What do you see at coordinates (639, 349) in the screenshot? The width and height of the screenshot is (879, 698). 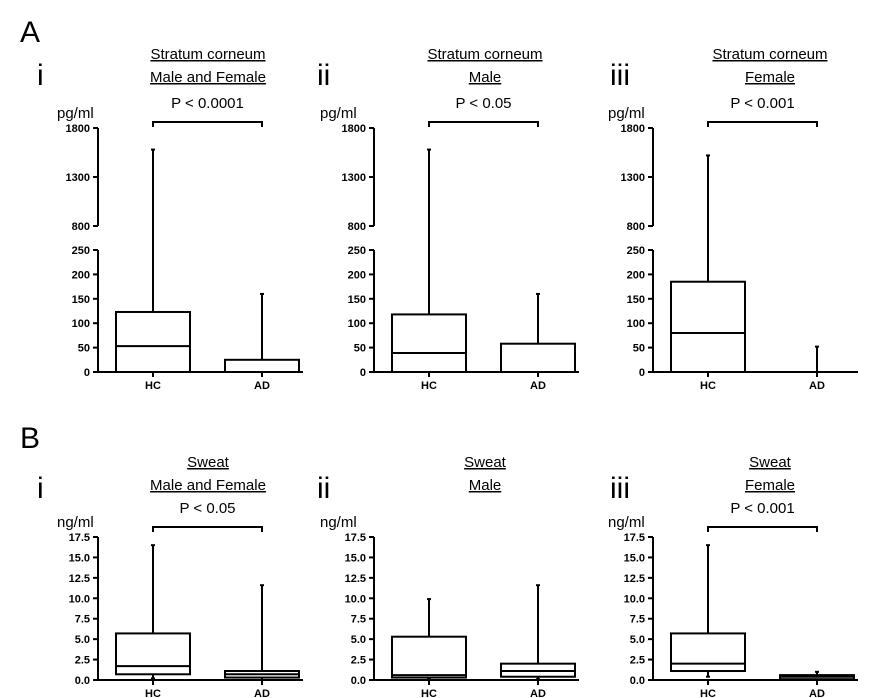 I see `chart-3-y-tick-label: 50` at bounding box center [639, 349].